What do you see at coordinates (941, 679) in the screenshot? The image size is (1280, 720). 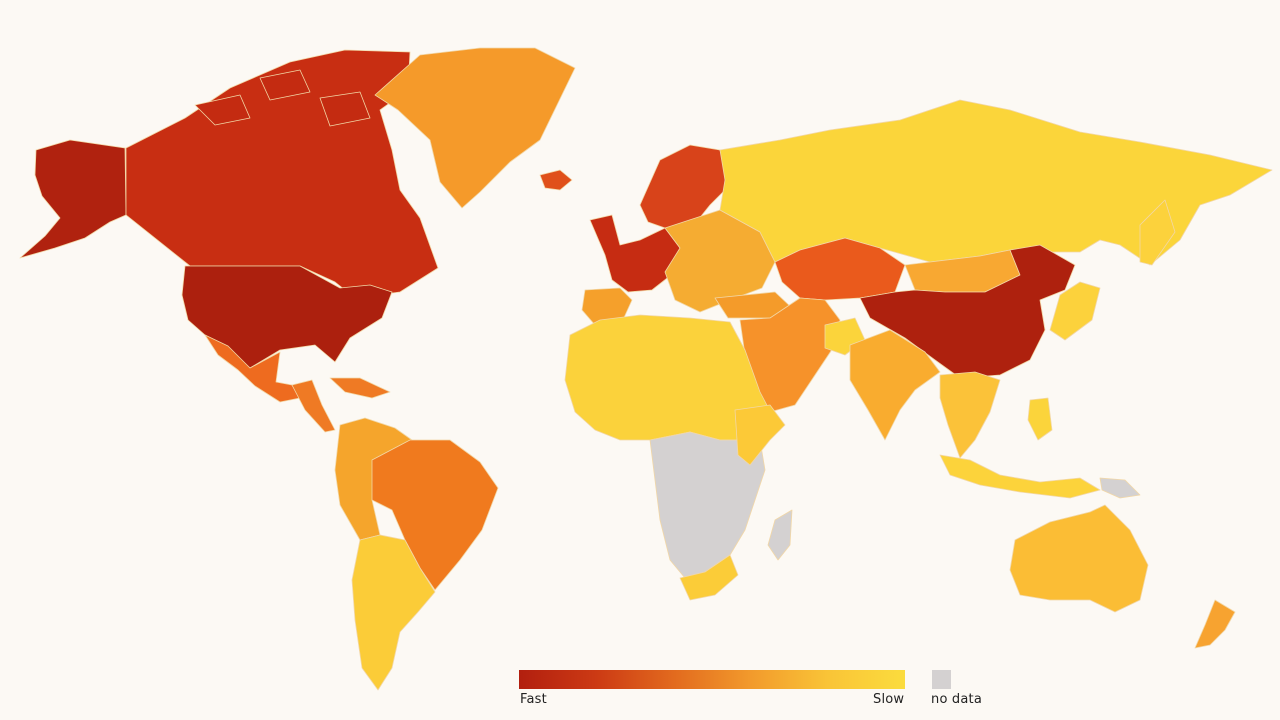 I see `legend-no-data-swatch` at bounding box center [941, 679].